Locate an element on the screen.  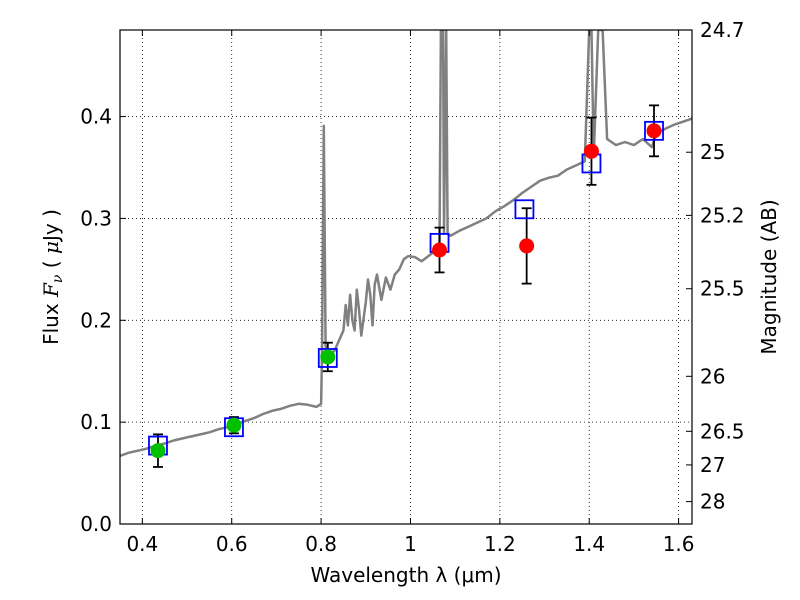
y-tick-label: 0.0 is located at coordinates (96, 524).